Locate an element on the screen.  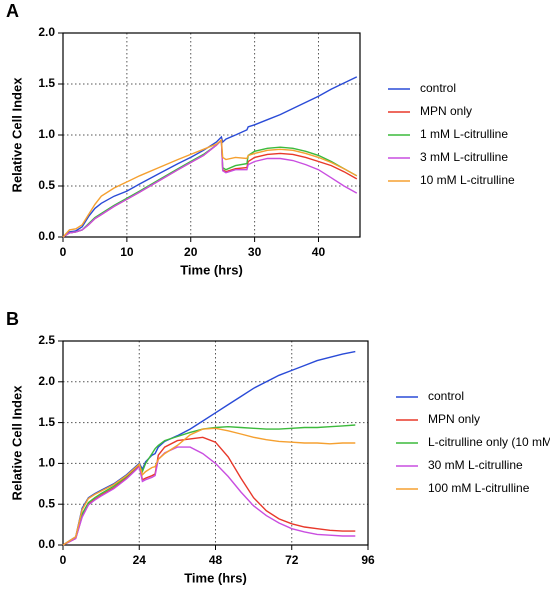
legend-label: 10 mM L-citrulline is located at coordinates (467, 180).